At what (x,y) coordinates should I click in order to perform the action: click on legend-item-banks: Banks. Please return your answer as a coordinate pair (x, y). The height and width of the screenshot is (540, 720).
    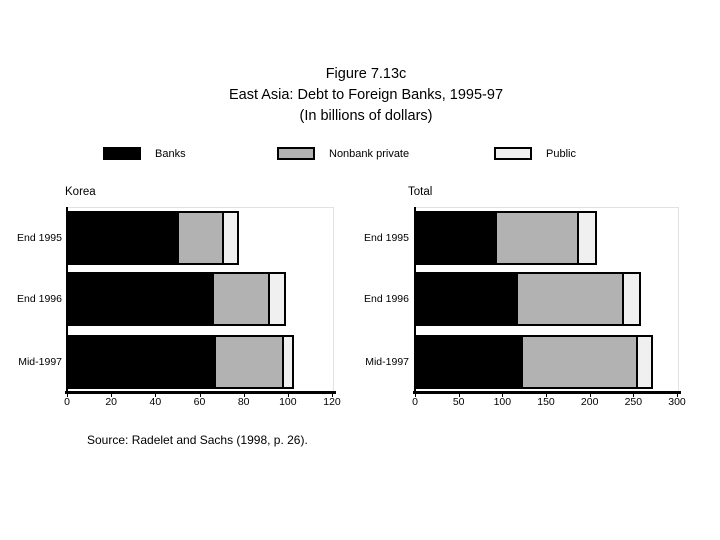
    Looking at the image, I should click on (144, 153).